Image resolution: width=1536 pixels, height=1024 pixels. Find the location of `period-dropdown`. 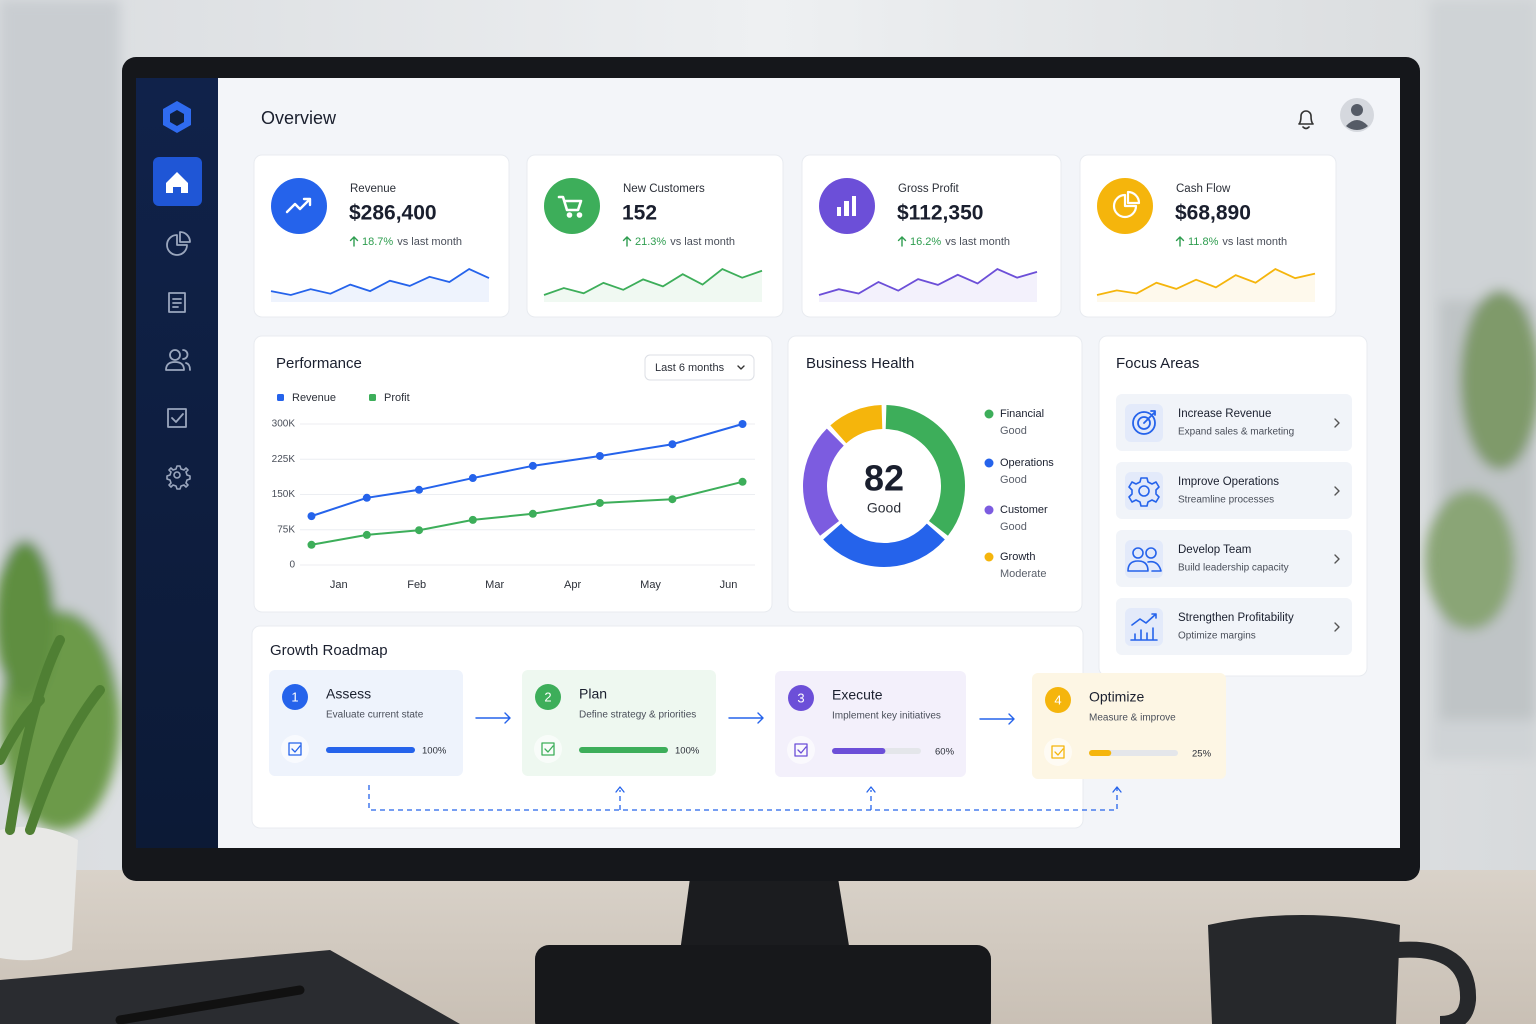

period-dropdown is located at coordinates (699, 367).